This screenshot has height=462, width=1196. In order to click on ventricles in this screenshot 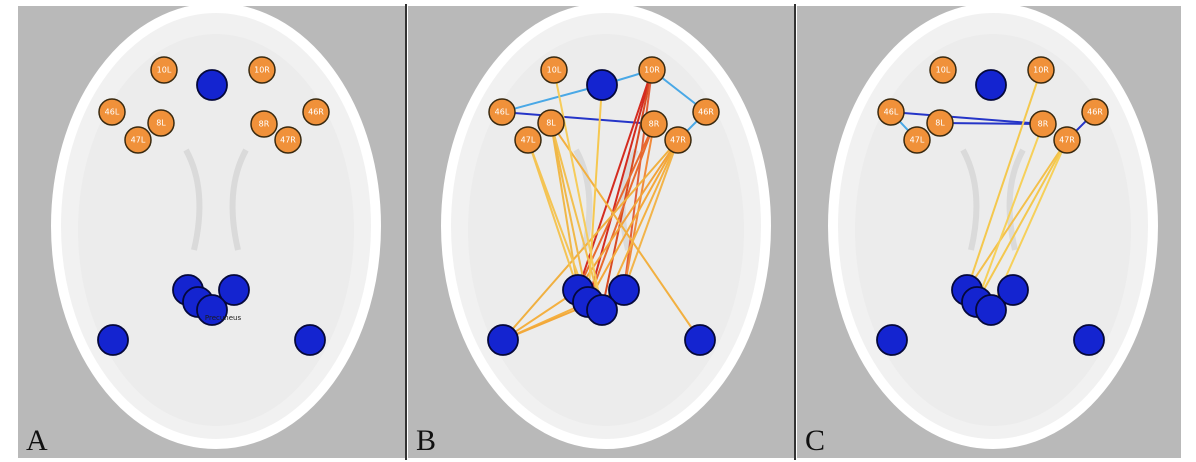, I will do `click(216, 199)`.